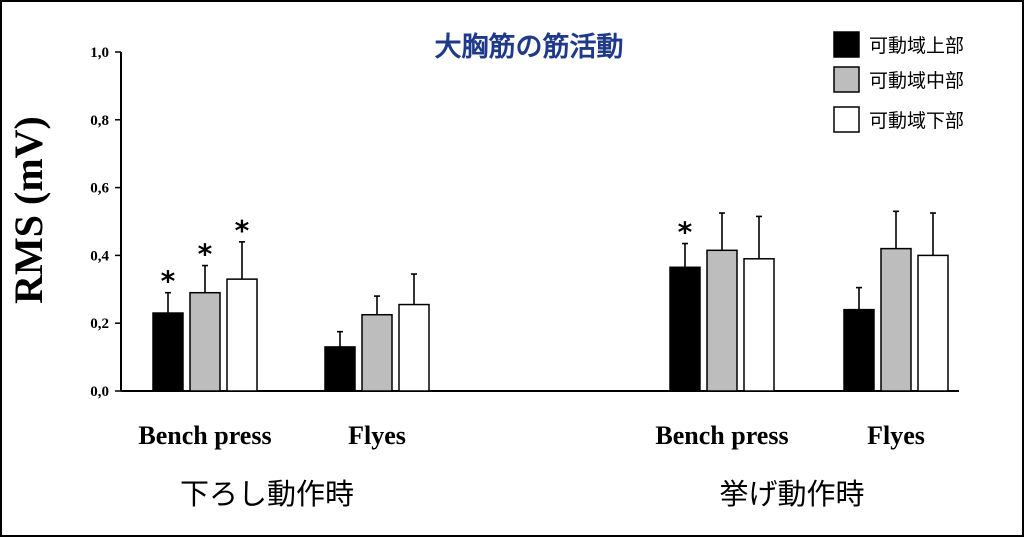 Image resolution: width=1024 pixels, height=537 pixels. Describe the element at coordinates (99, 189) in the screenshot. I see `y-tick-label: 0,6` at that location.